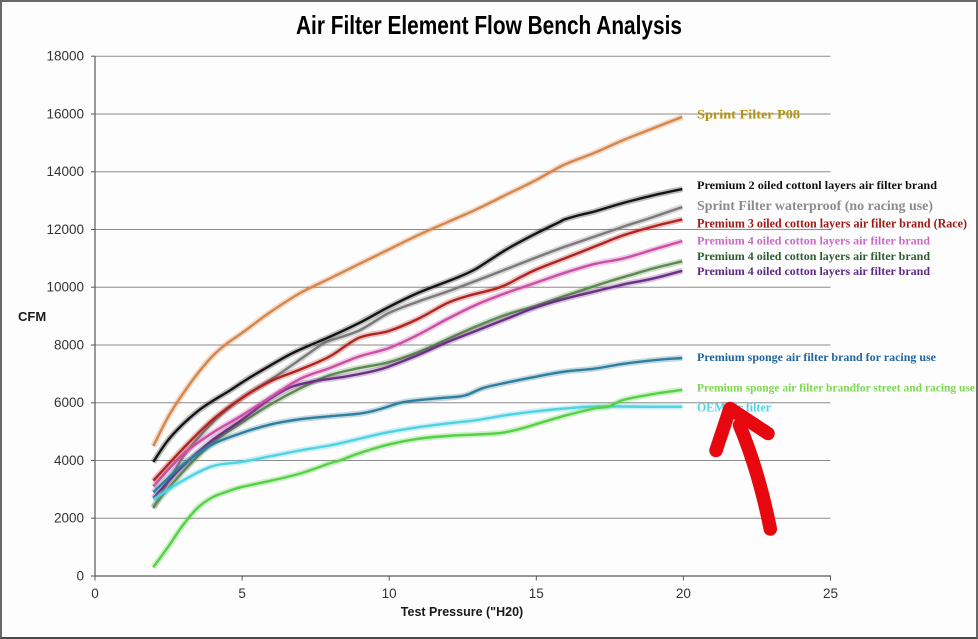 This screenshot has width=978, height=639. Describe the element at coordinates (69, 402) in the screenshot. I see `svg-text: 6000` at that location.